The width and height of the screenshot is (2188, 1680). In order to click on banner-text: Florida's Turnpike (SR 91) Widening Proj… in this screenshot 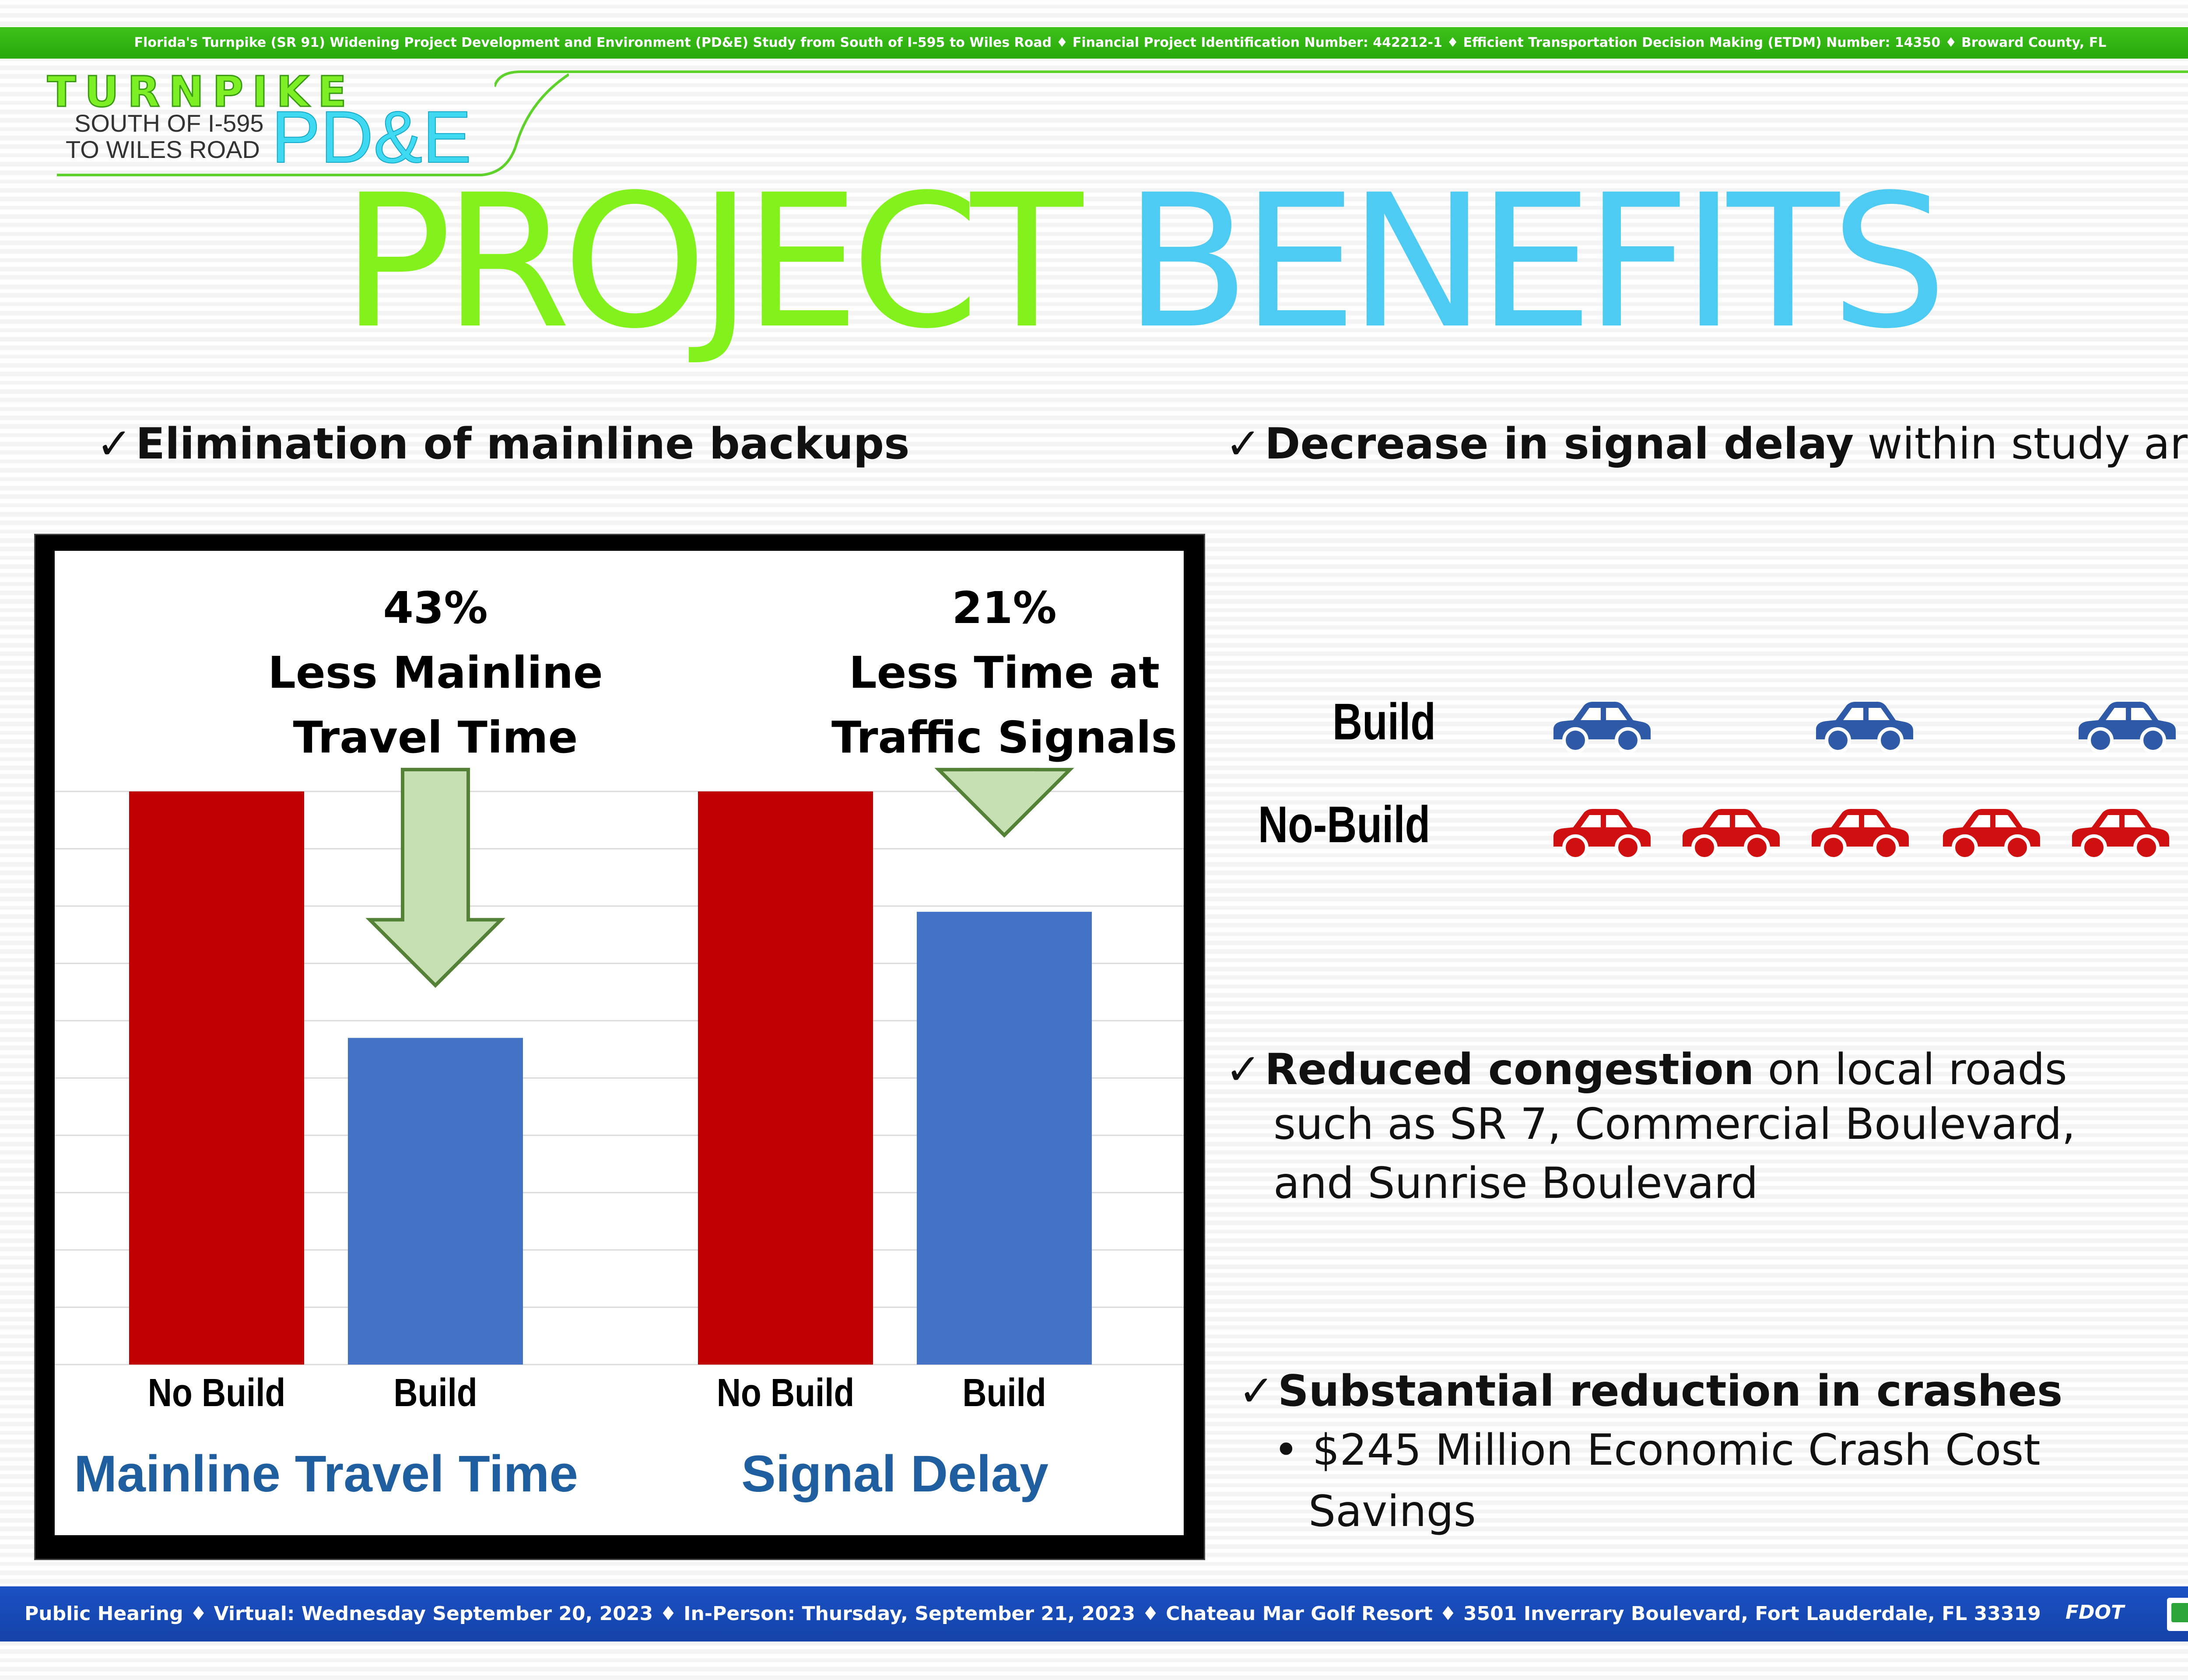, I will do `click(1120, 42)`.